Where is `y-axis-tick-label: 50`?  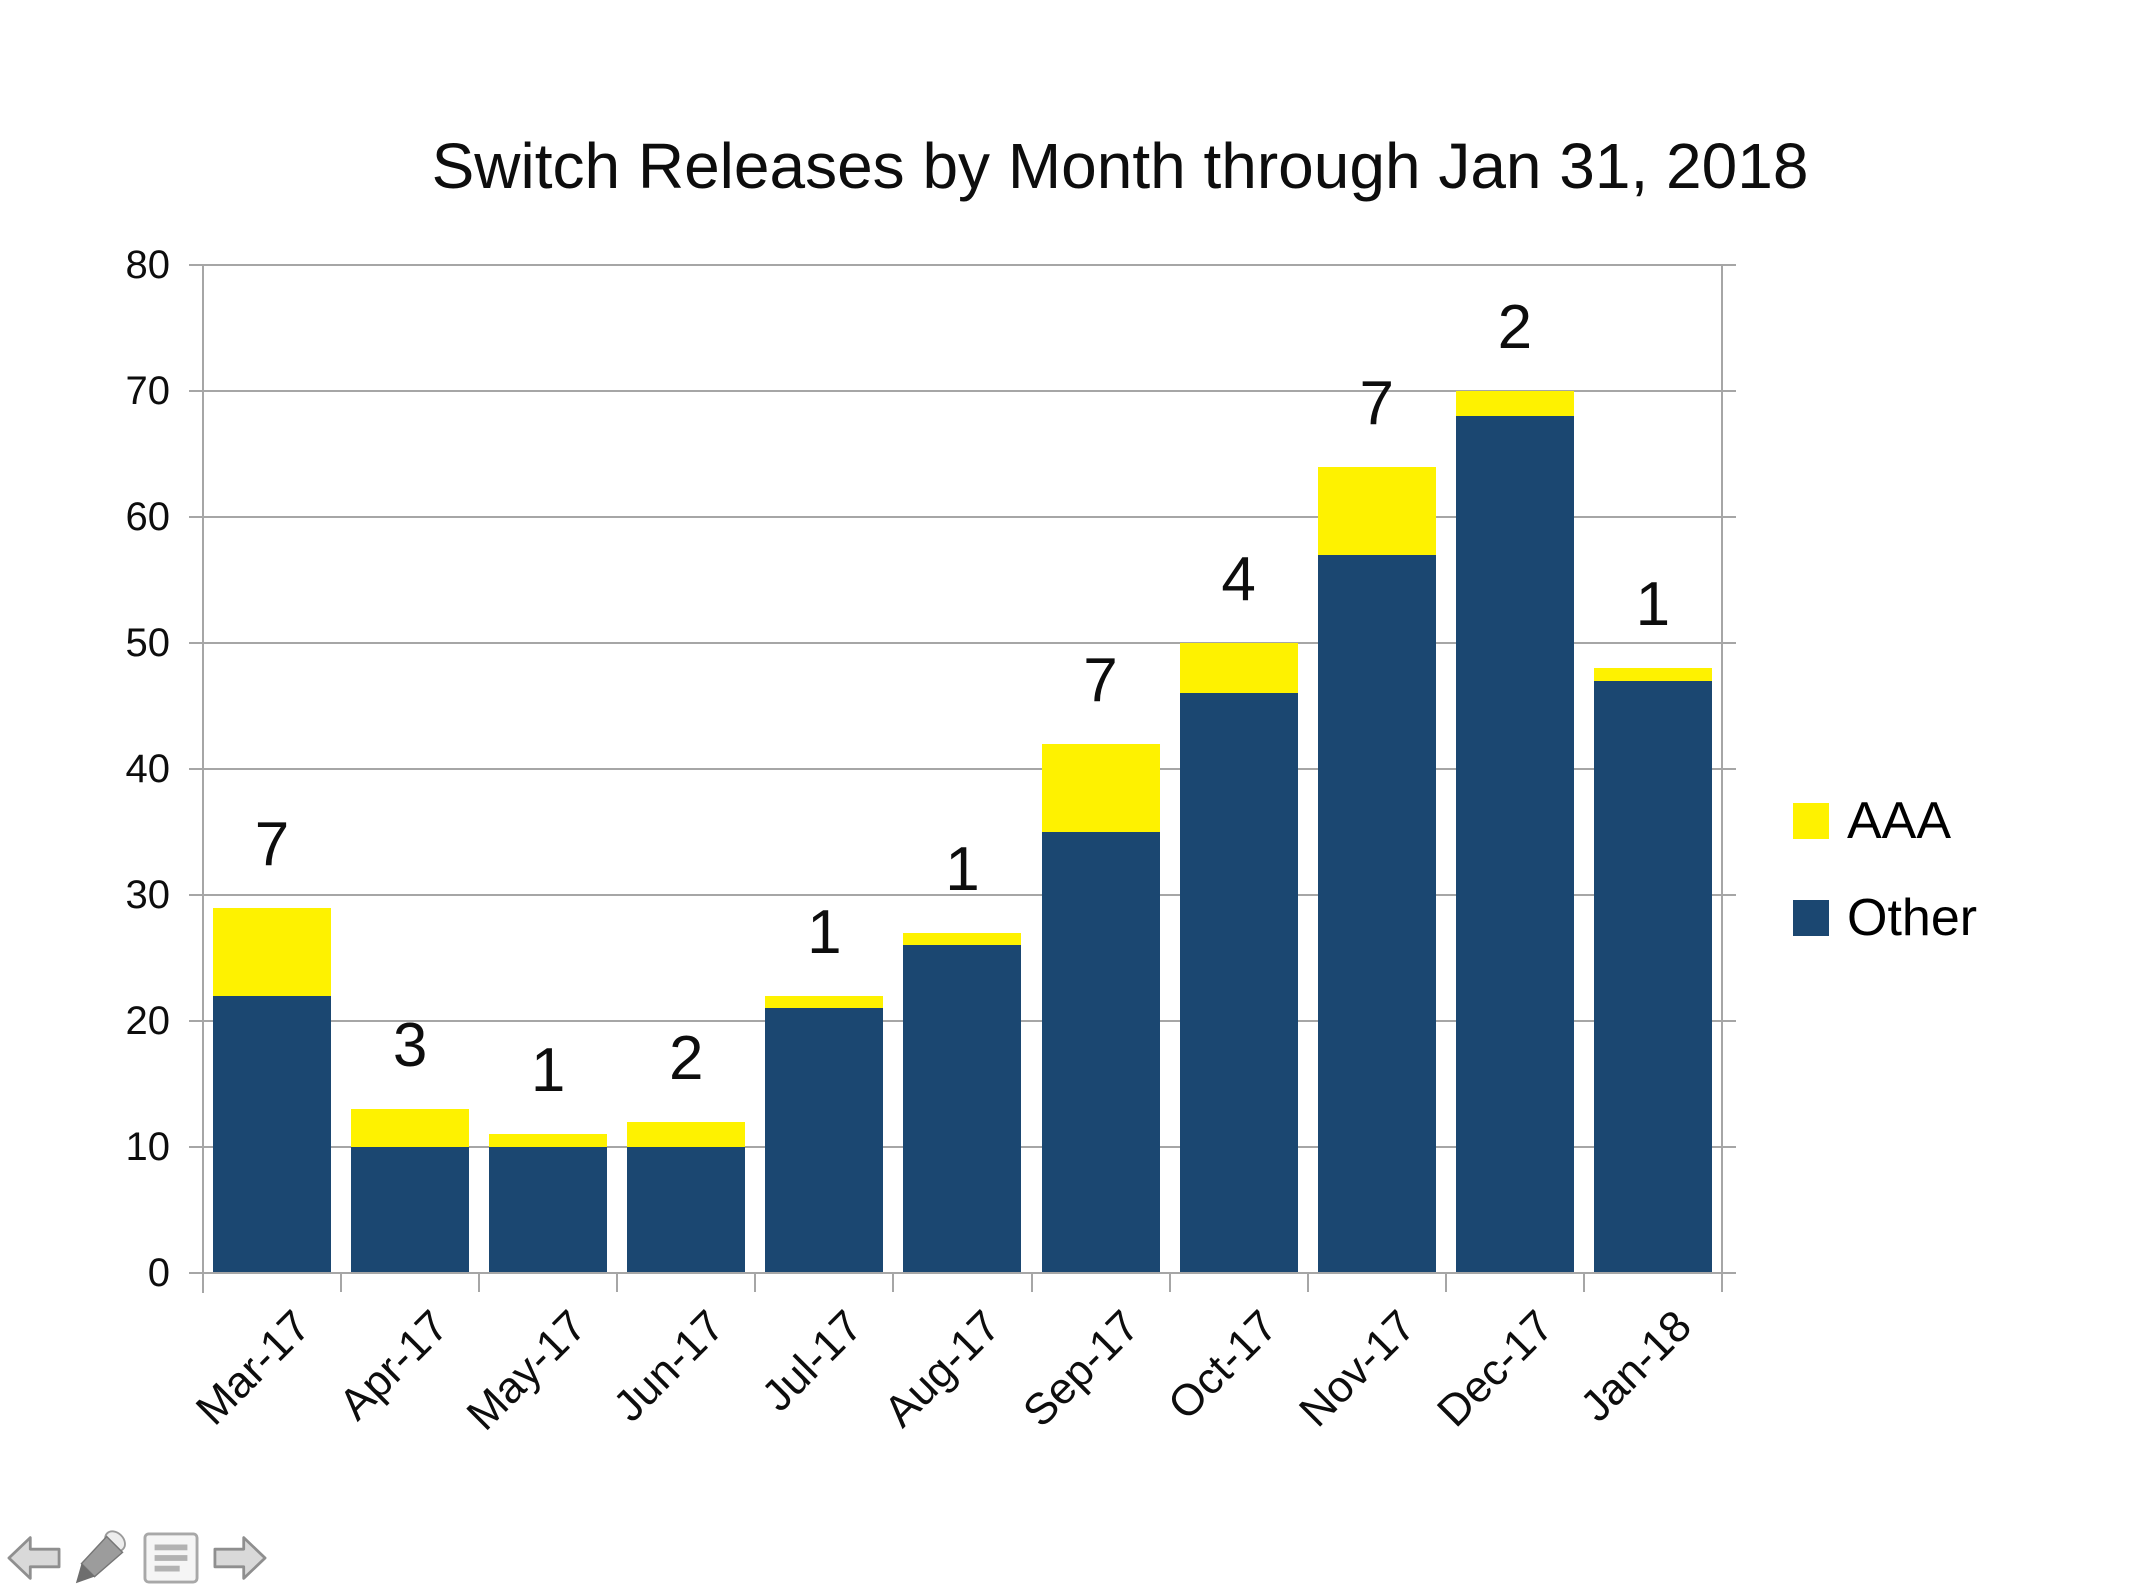
y-axis-tick-label: 50 is located at coordinates (148, 643).